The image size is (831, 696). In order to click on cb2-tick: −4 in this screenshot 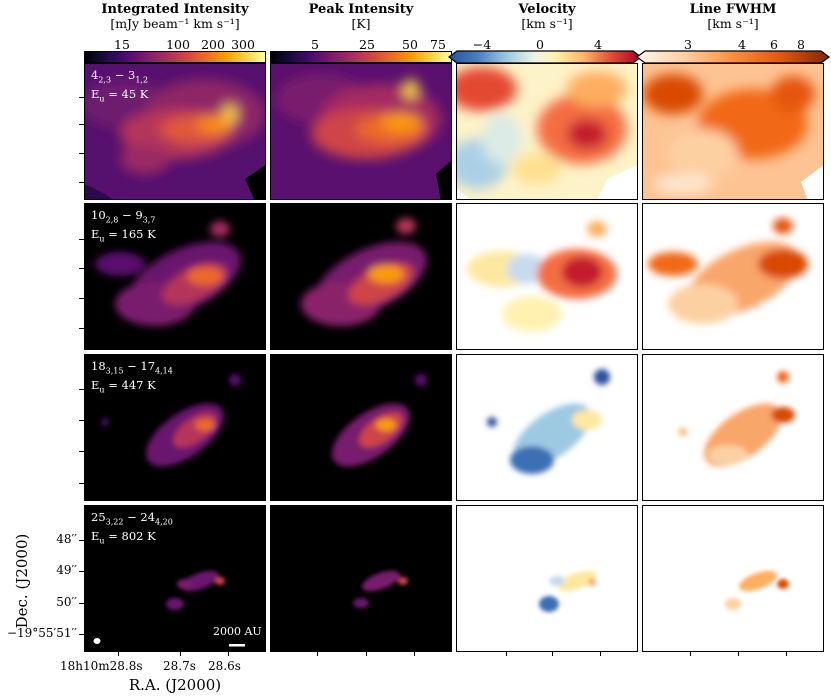, I will do `click(482, 44)`.